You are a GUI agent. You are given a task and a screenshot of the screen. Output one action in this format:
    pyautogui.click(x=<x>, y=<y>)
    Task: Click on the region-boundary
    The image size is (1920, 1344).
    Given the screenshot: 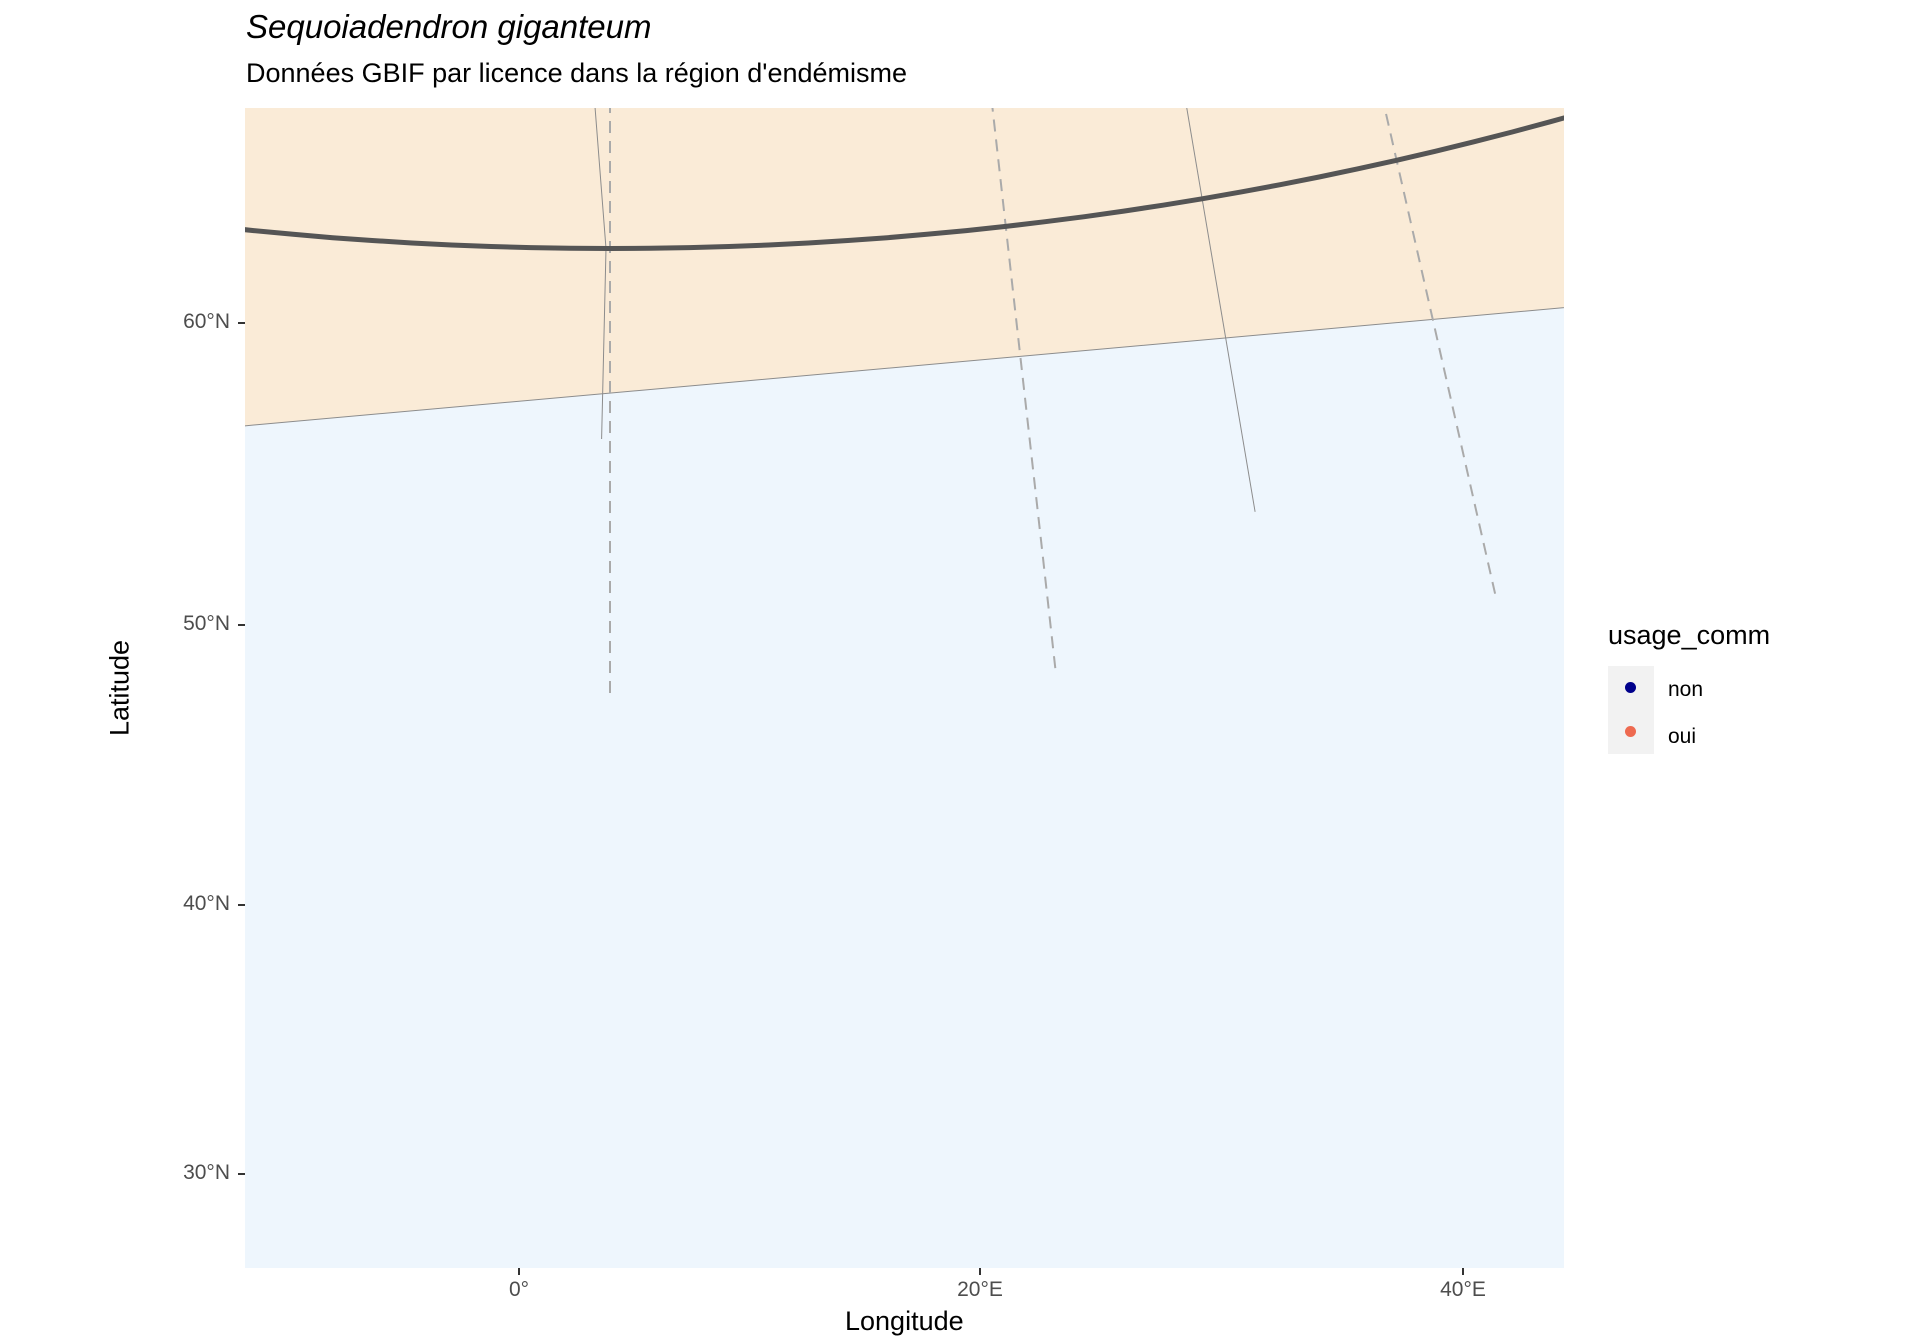 What is the action you would take?
    pyautogui.click(x=904, y=183)
    